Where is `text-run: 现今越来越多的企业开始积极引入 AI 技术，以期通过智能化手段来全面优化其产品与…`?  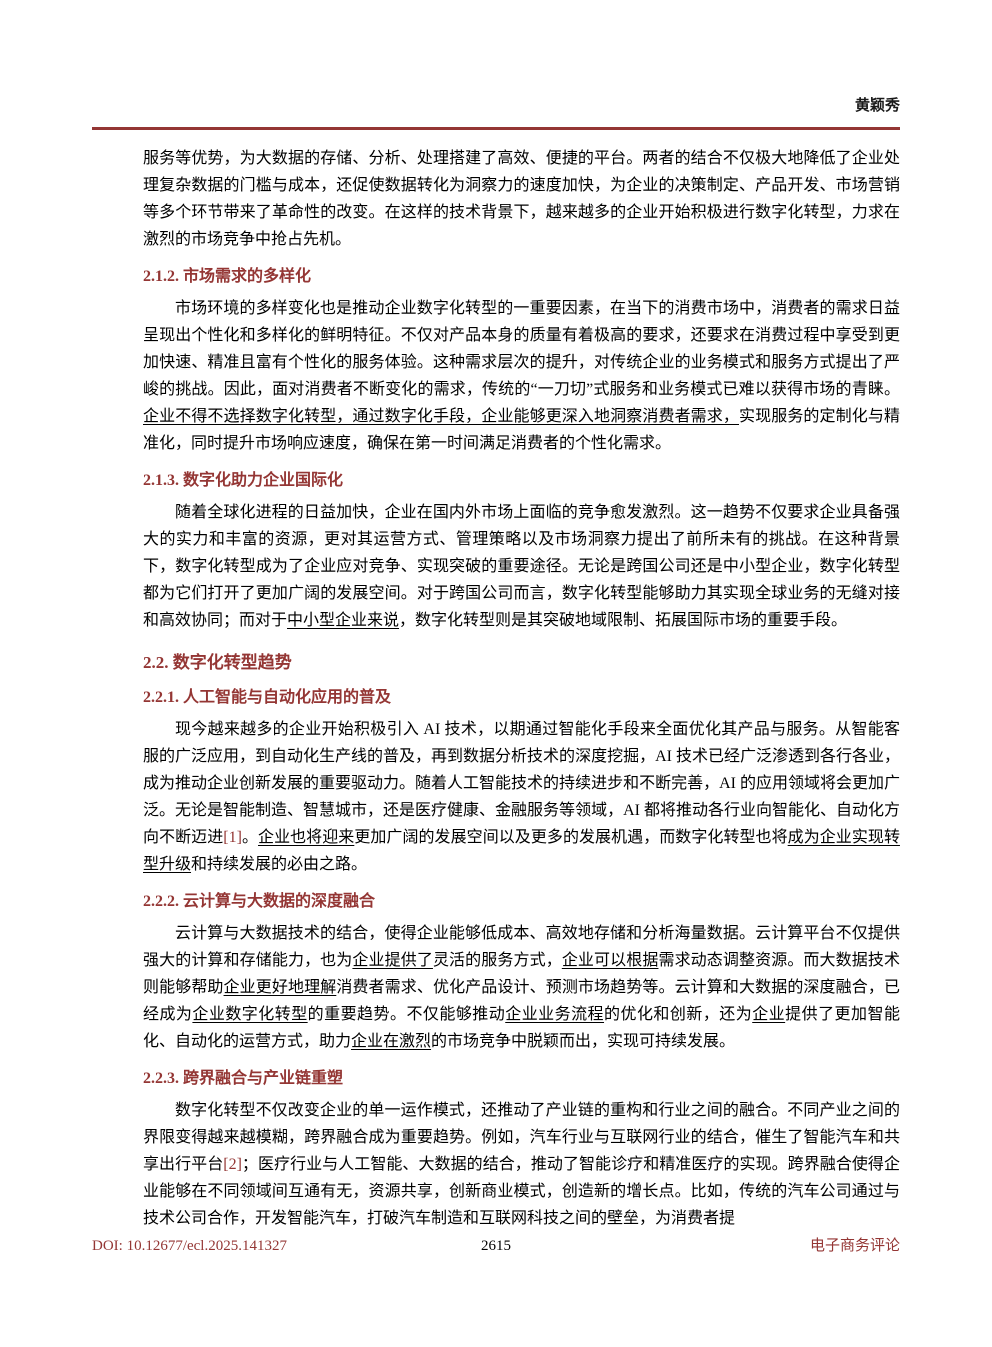
text-run: 现今越来越多的企业开始积极引入 AI 技术，以期通过智能化手段来全面优化其产品与… is located at coordinates (521, 783).